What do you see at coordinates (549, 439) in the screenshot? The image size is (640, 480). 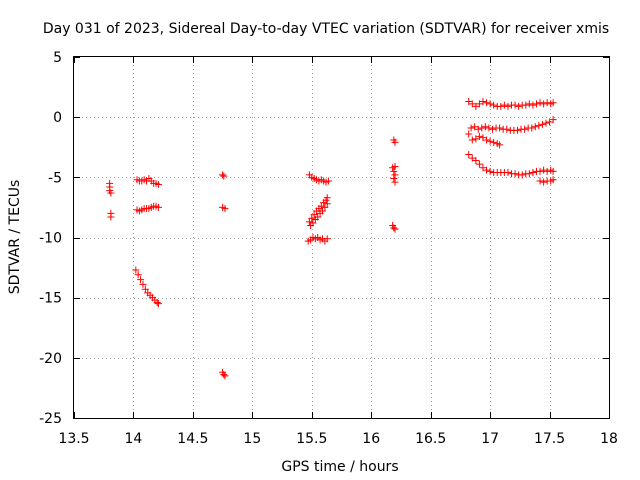 I see `x-tick-label: 17.5` at bounding box center [549, 439].